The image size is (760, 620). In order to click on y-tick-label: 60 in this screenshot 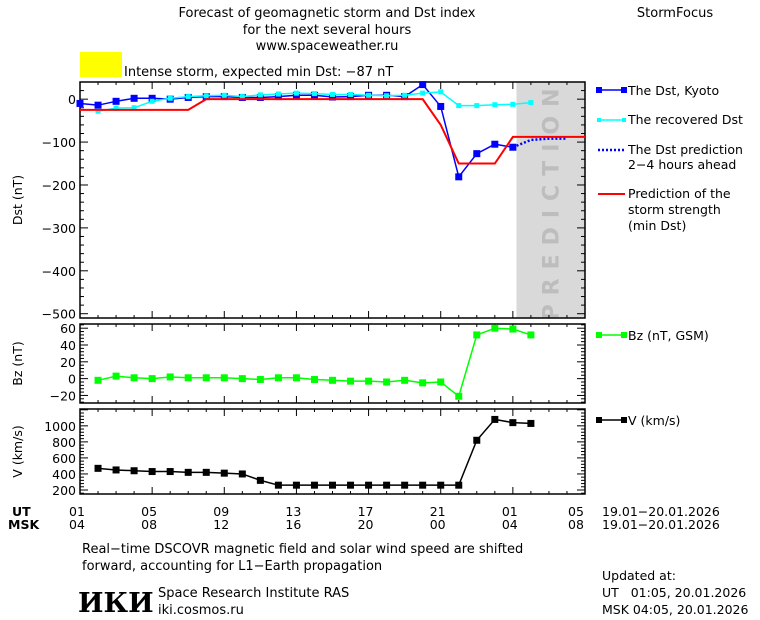, I will do `click(68, 328)`.